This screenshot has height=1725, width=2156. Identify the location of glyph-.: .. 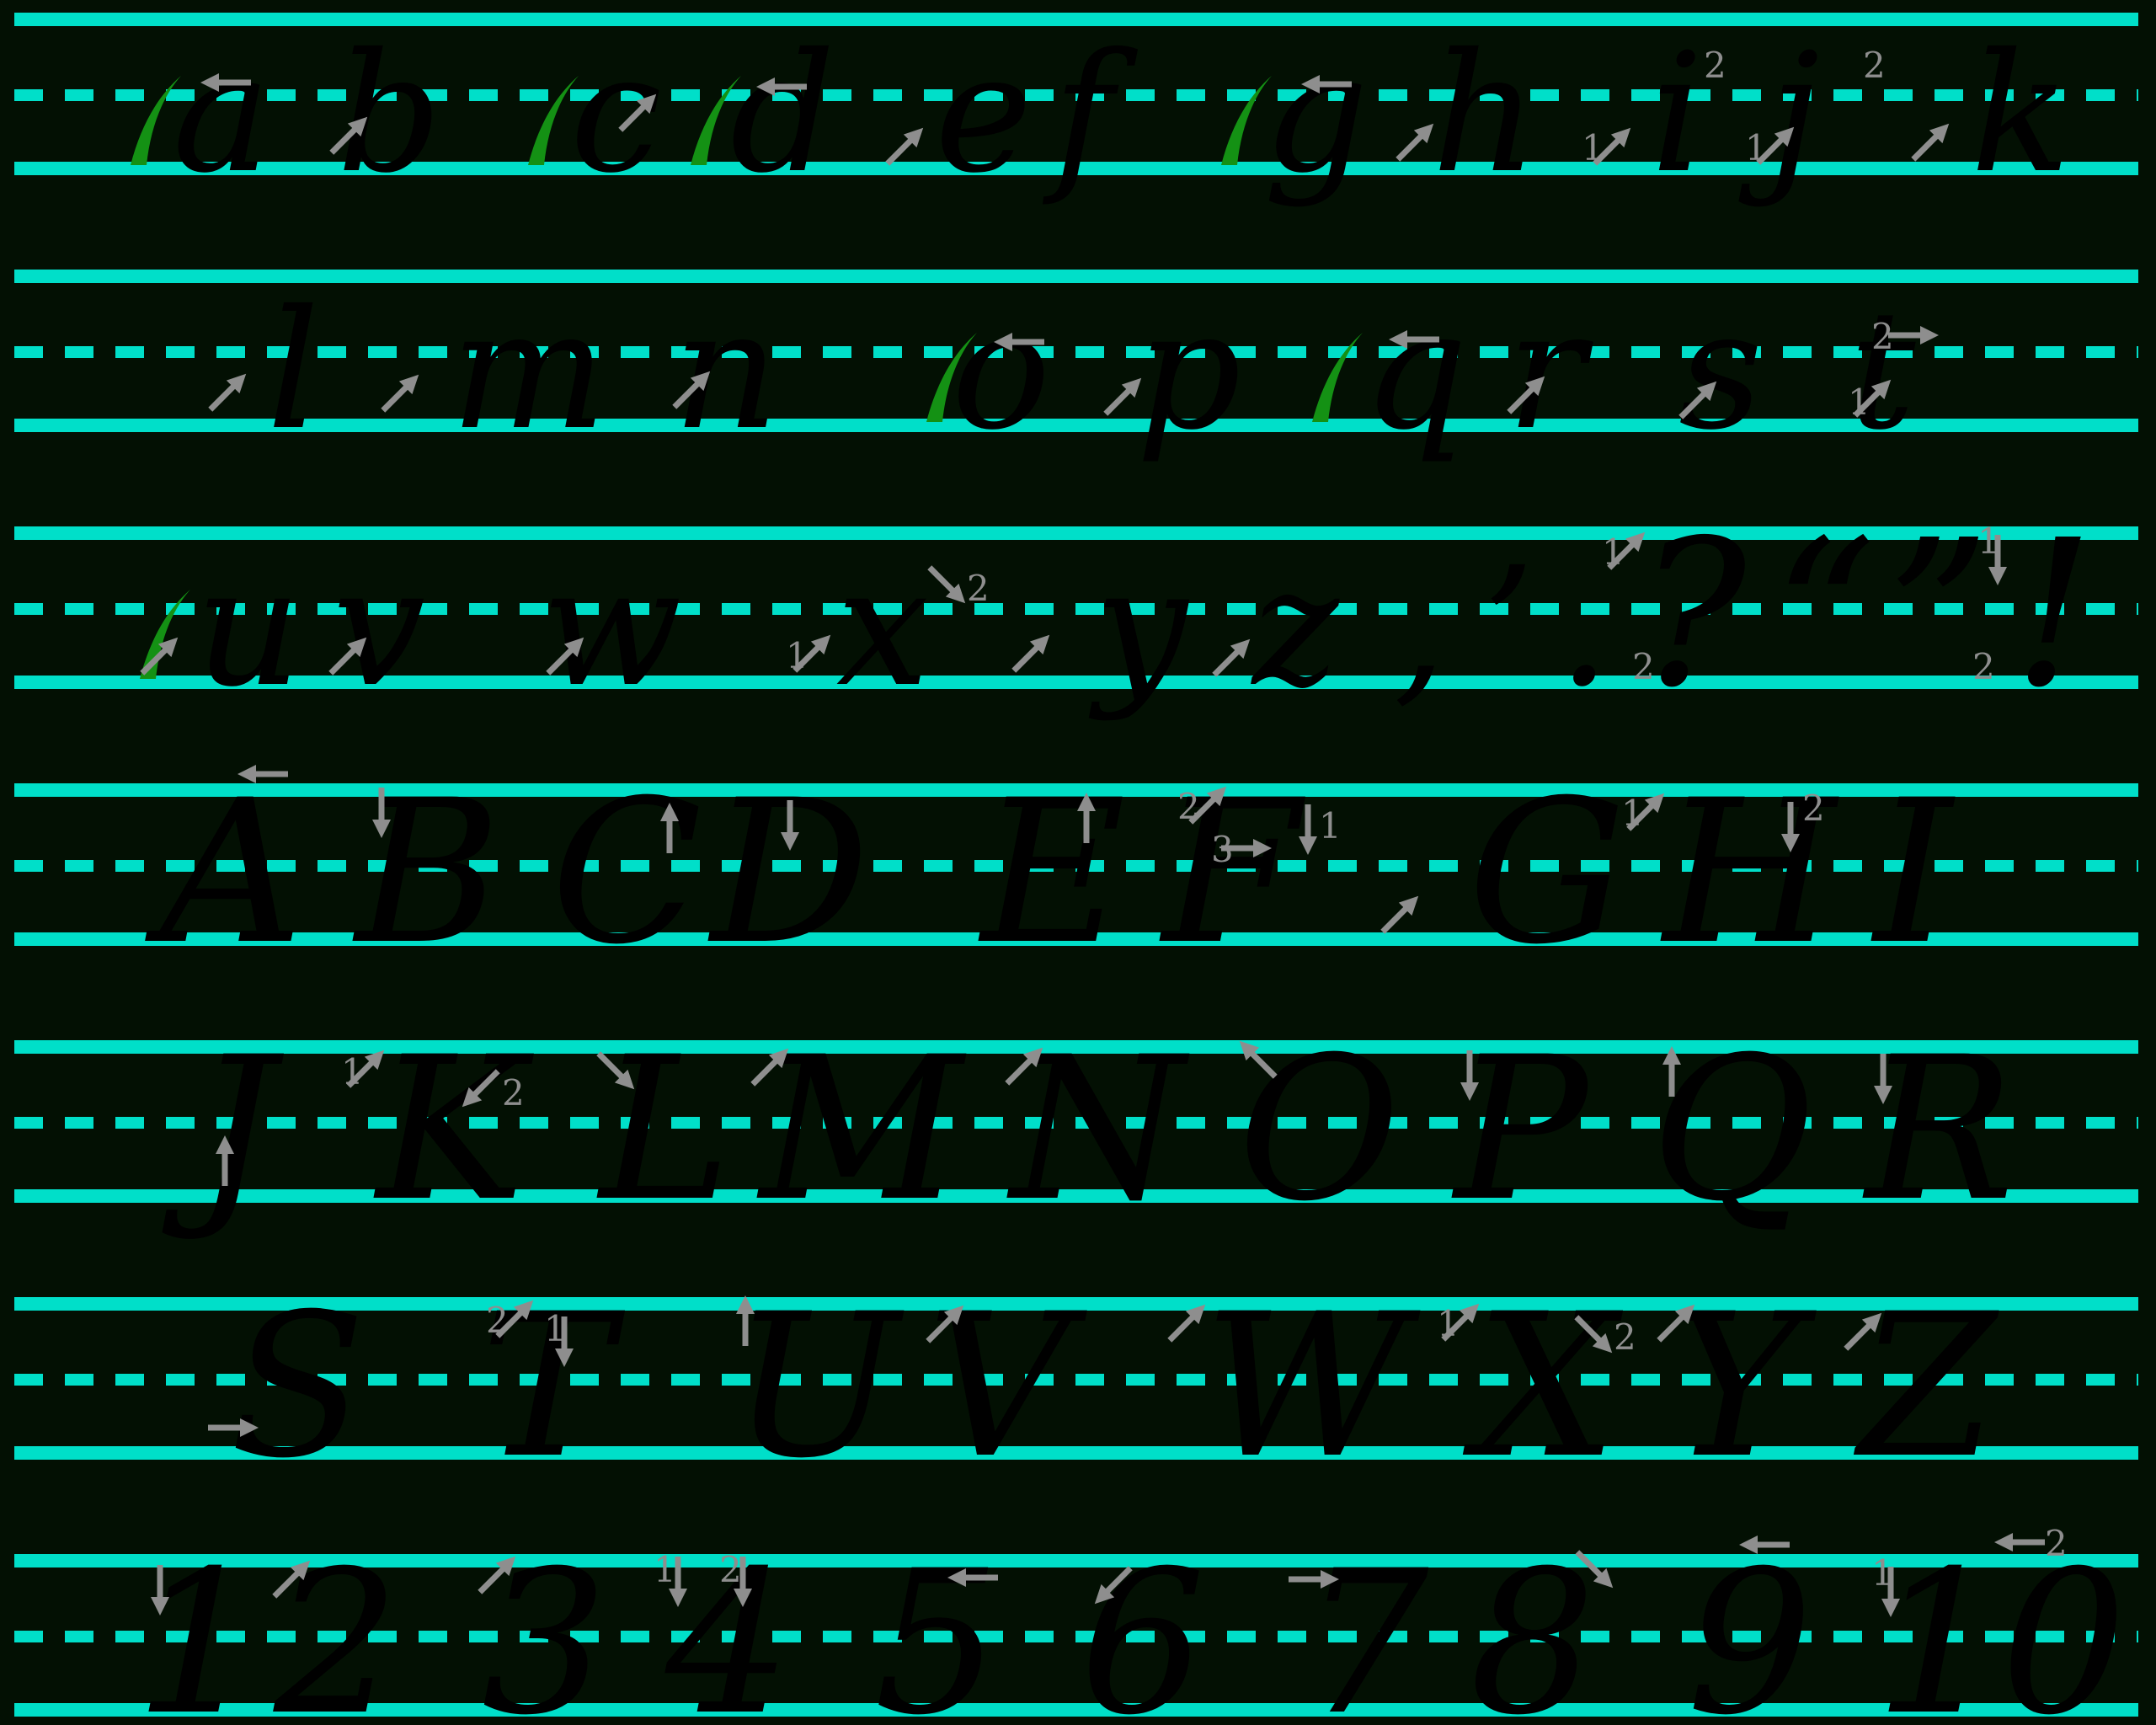
(1584, 627).